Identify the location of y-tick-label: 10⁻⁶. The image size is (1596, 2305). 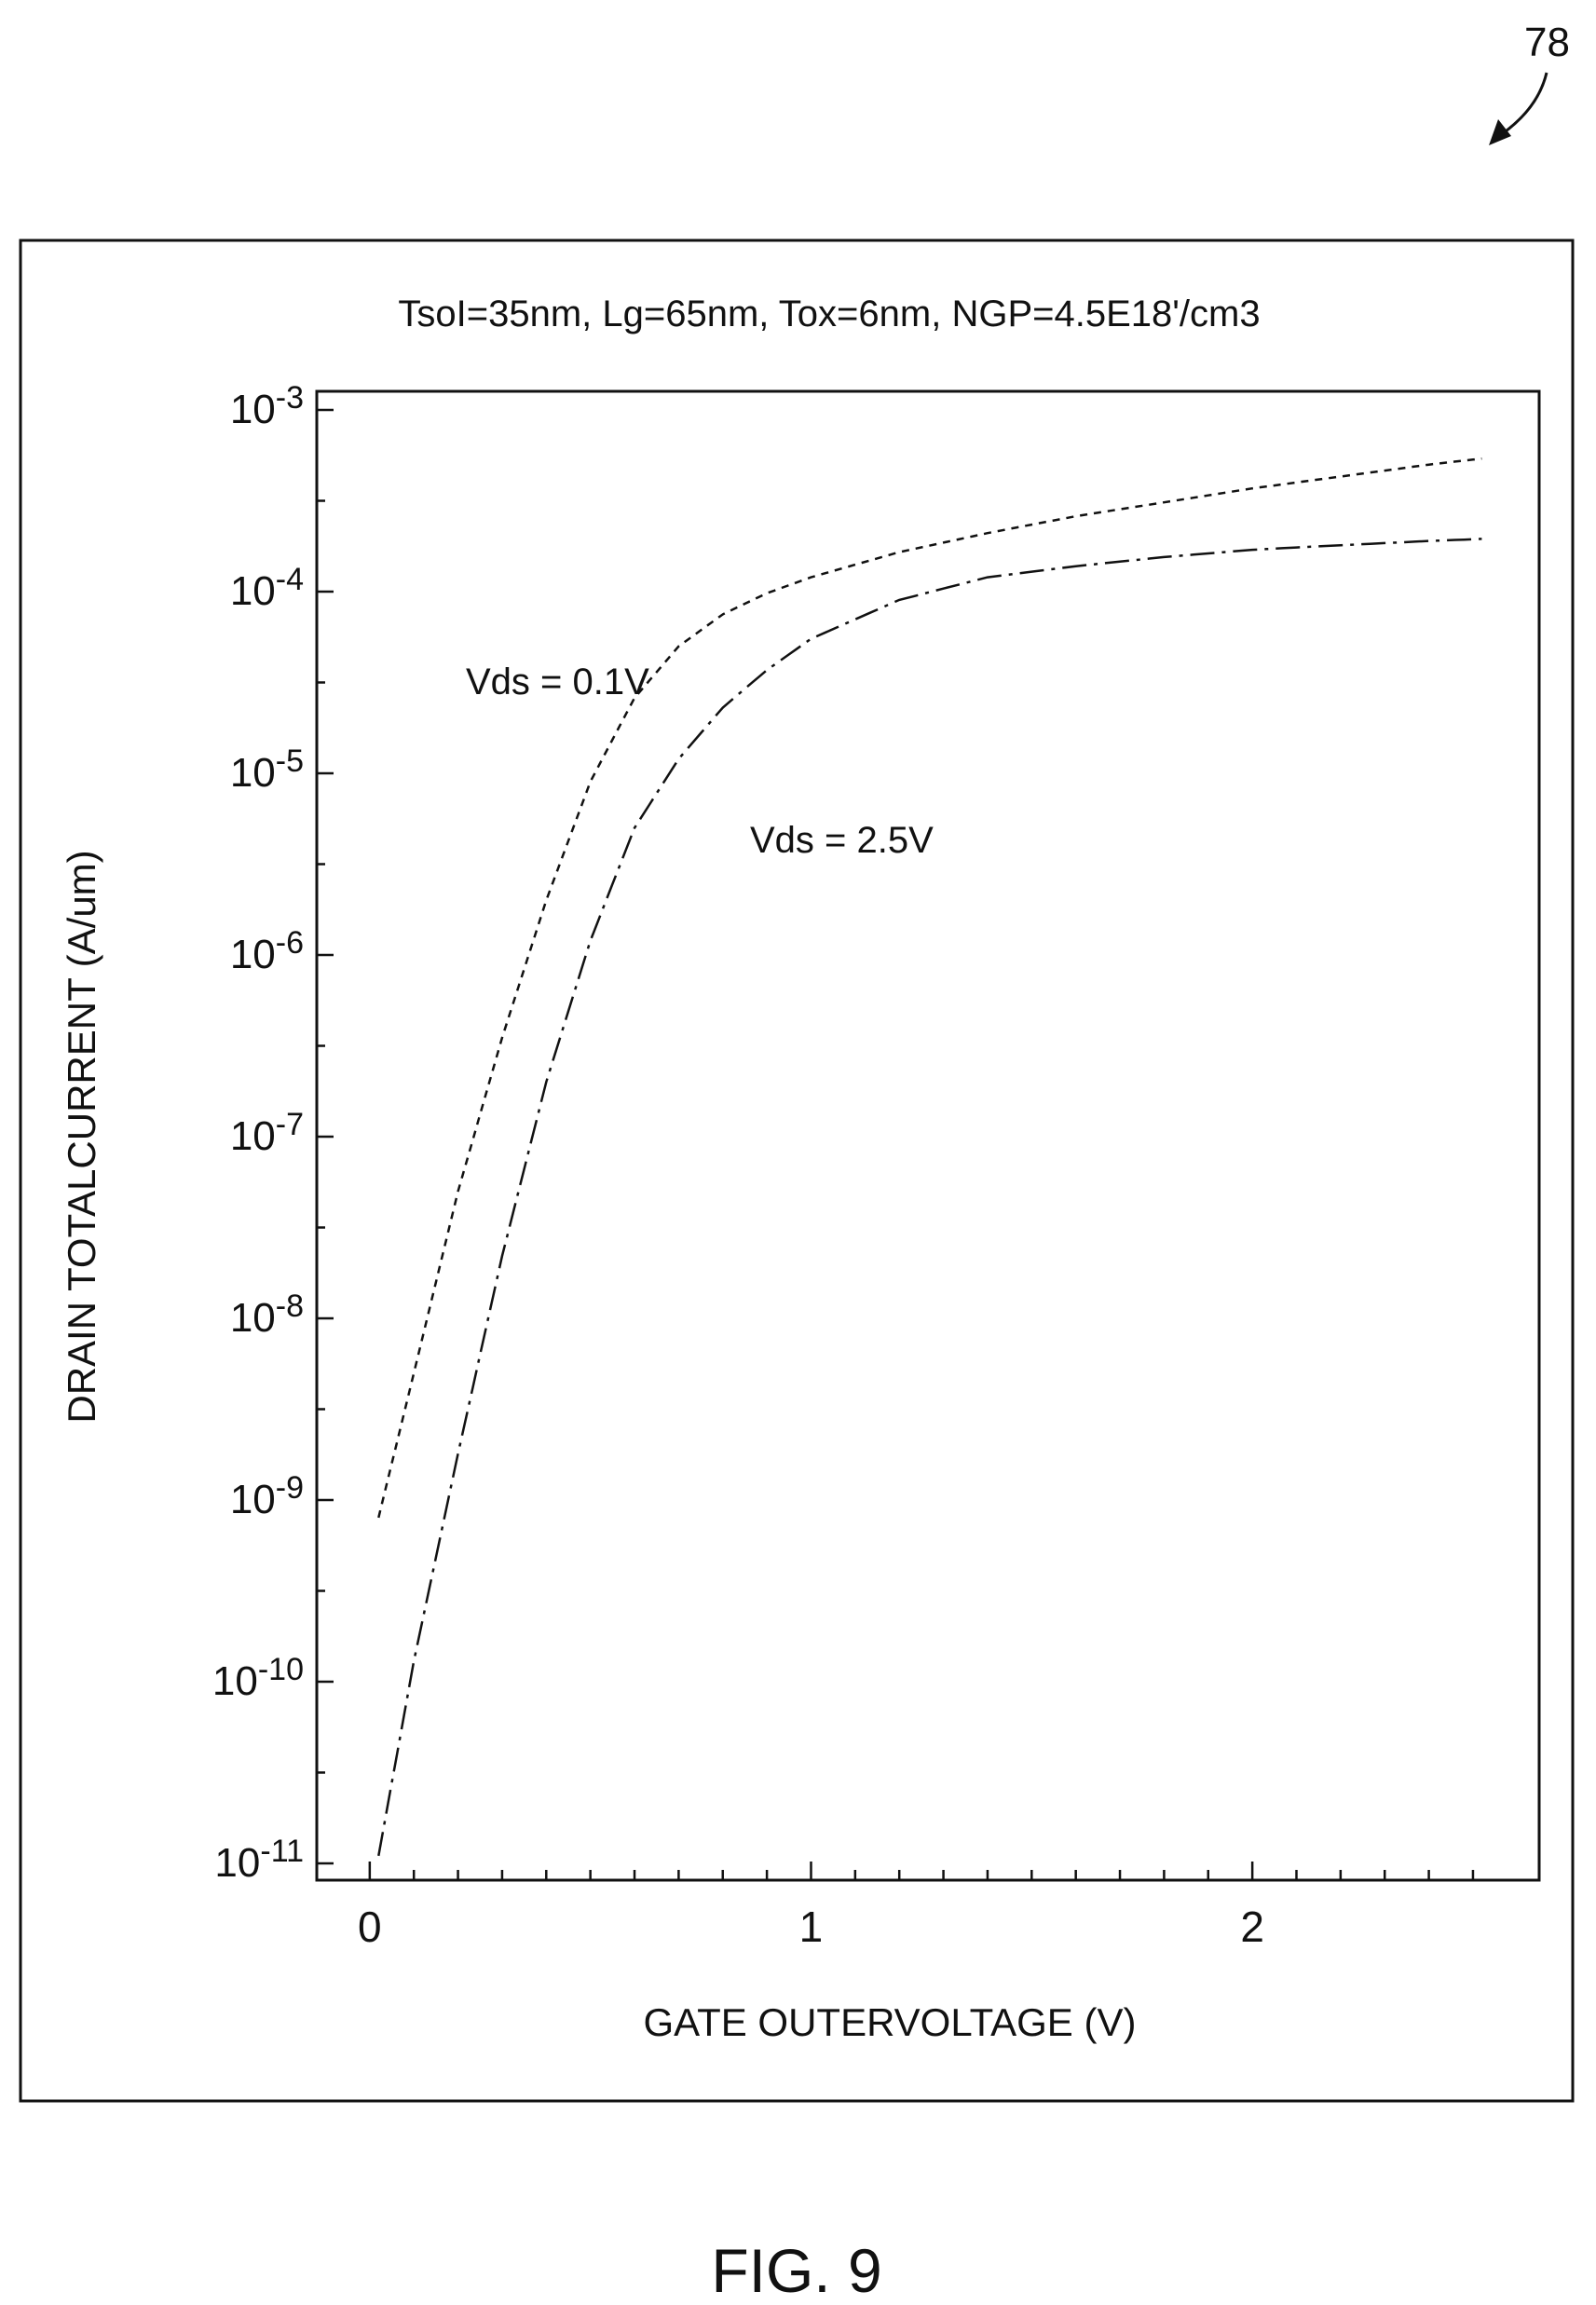
(267, 951).